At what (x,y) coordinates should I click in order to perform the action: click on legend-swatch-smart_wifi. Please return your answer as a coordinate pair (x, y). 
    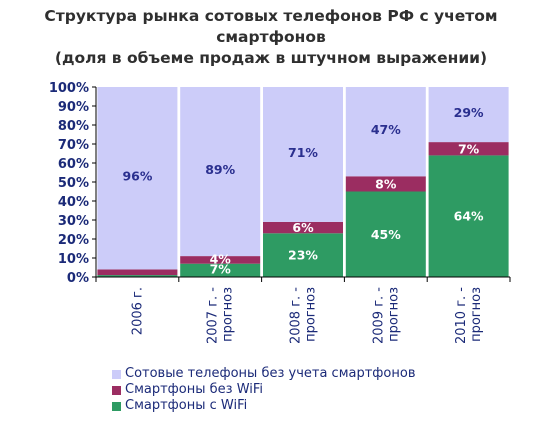
    Looking at the image, I should click on (116, 406).